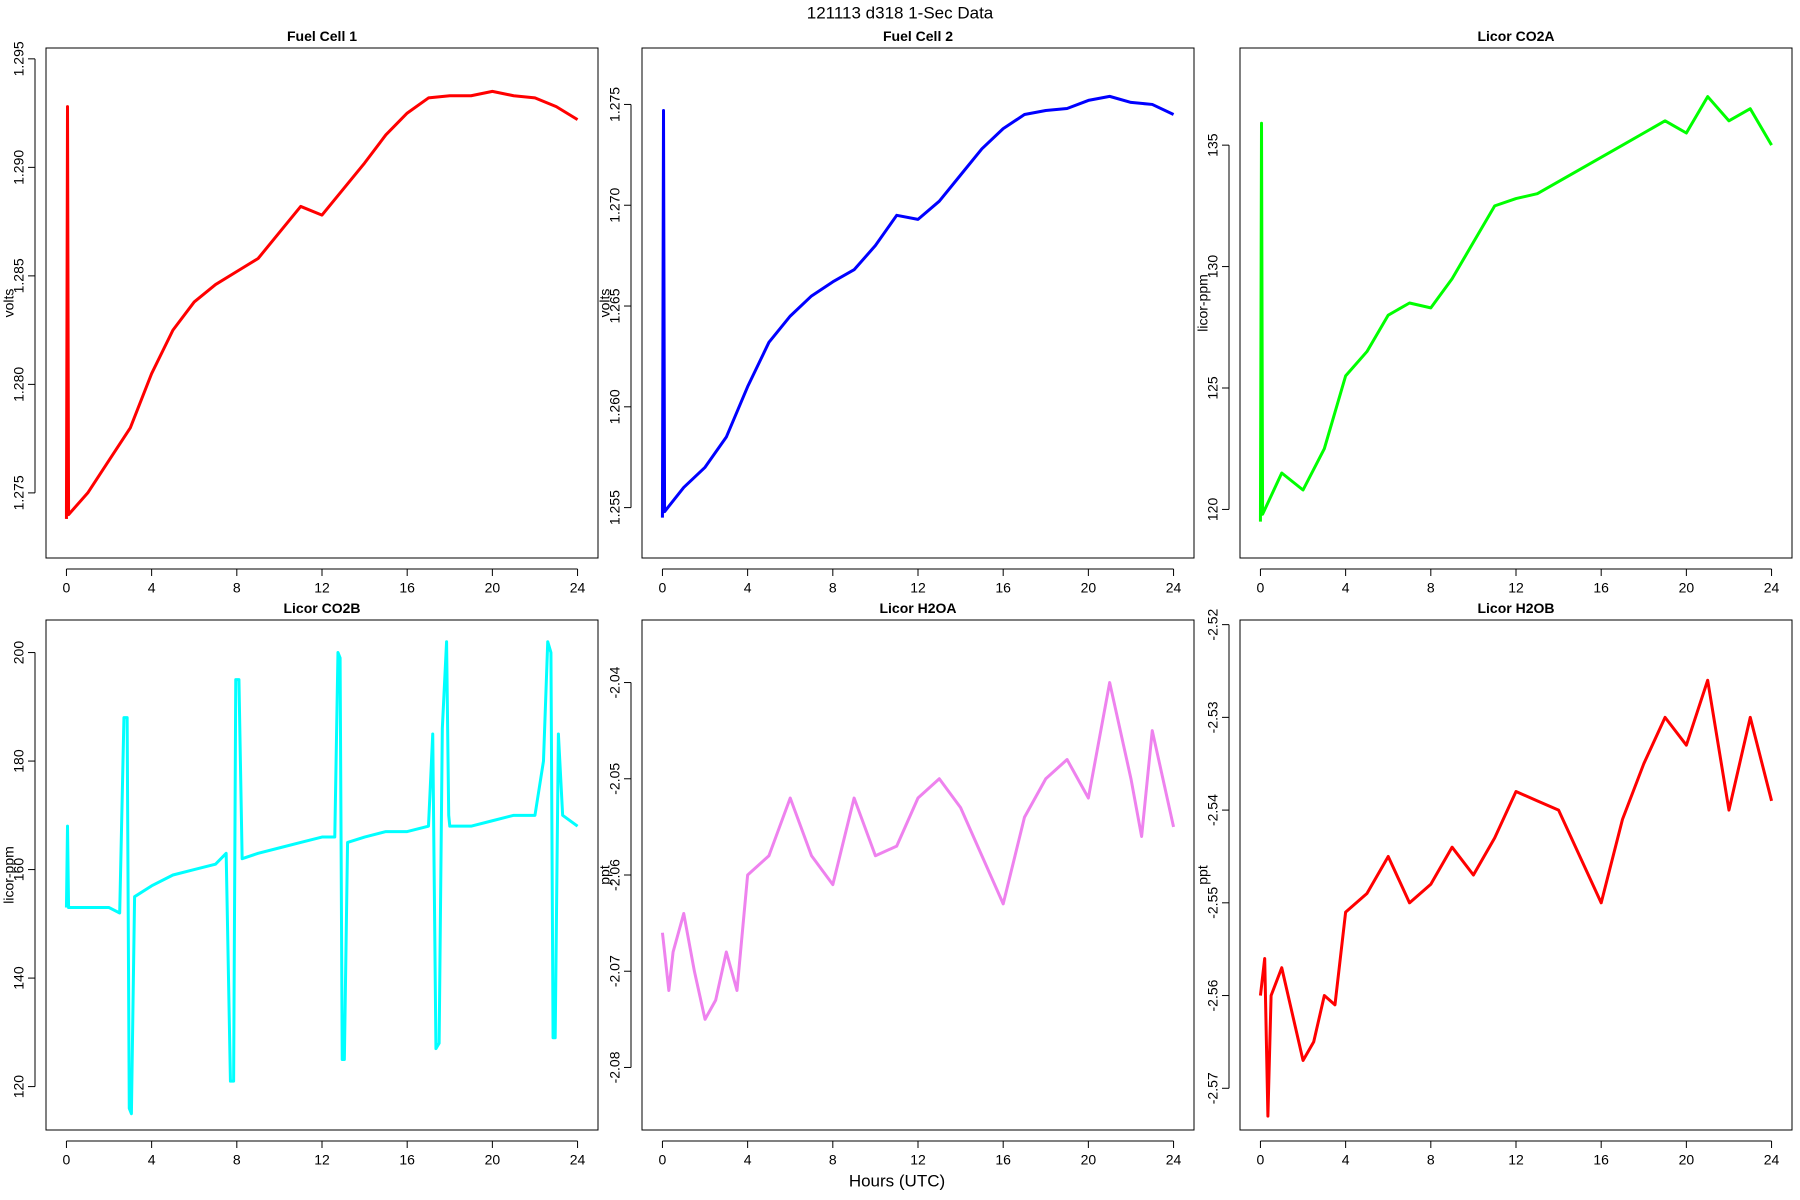 This screenshot has width=1800, height=1200. Describe the element at coordinates (19, 275) in the screenshot. I see `y-tick-label: 1.285` at that location.